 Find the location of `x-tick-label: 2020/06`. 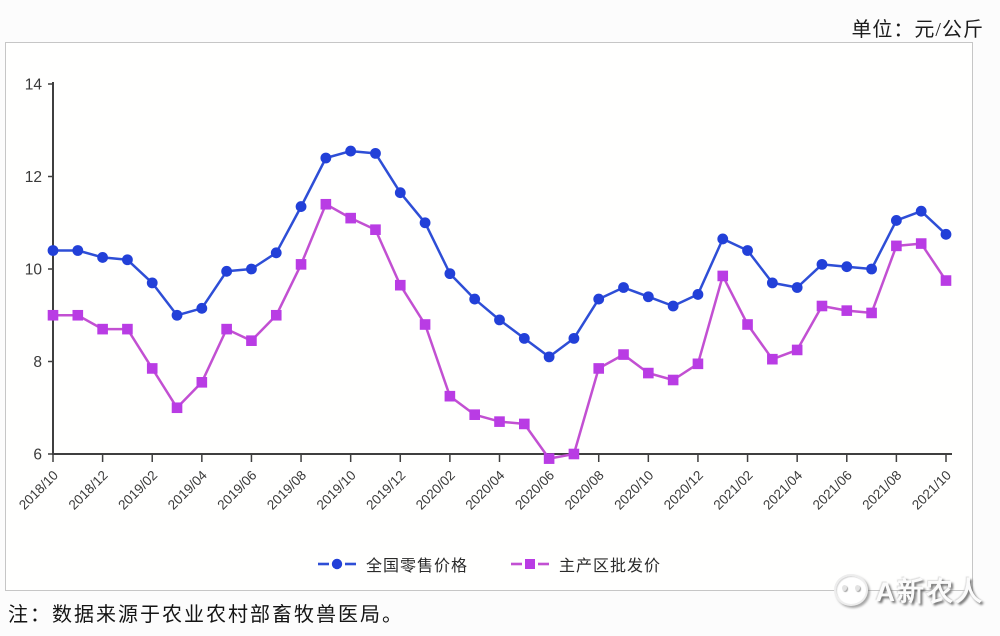

x-tick-label: 2020/06 is located at coordinates (534, 490).